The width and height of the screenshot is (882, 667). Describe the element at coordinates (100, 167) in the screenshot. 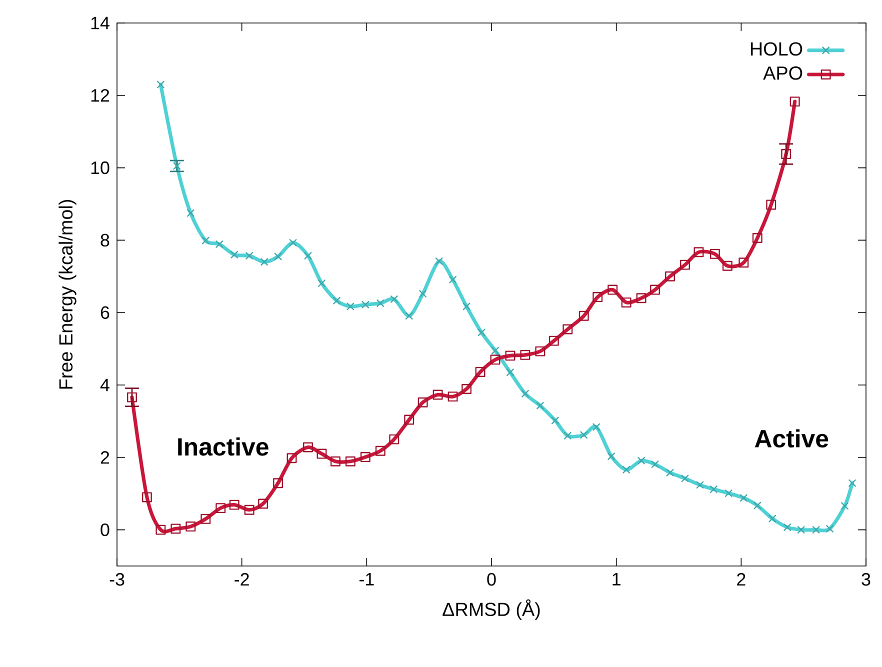

I see `y-tick-label: 10` at that location.